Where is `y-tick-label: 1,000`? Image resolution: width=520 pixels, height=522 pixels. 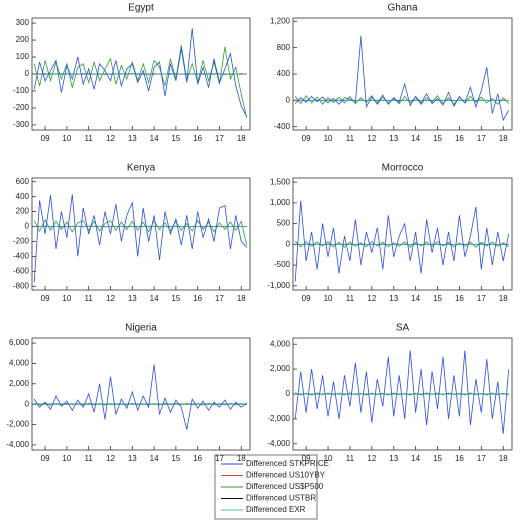
y-tick-label: 1,000 is located at coordinates (280, 202).